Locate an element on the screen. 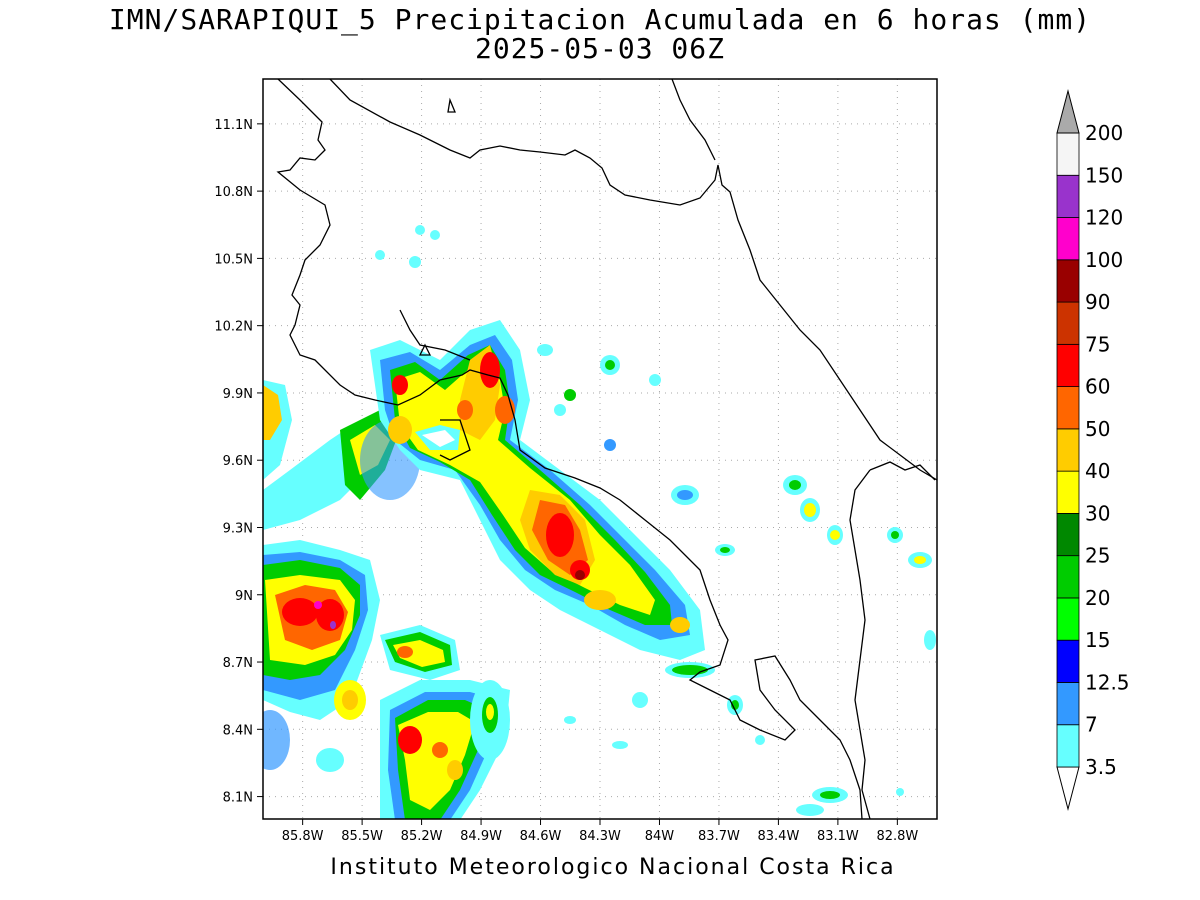  colorbar-label: 40 is located at coordinates (1097, 471).